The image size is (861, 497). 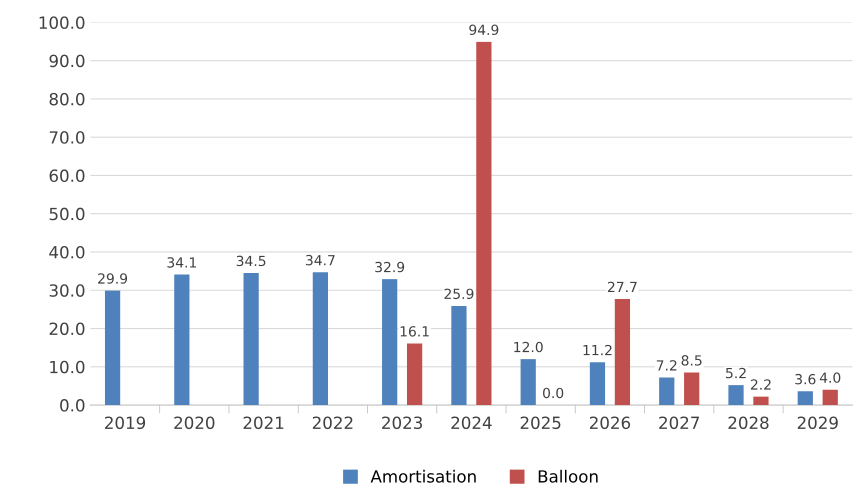 What do you see at coordinates (389, 267) in the screenshot?
I see `data-label: 32.9` at bounding box center [389, 267].